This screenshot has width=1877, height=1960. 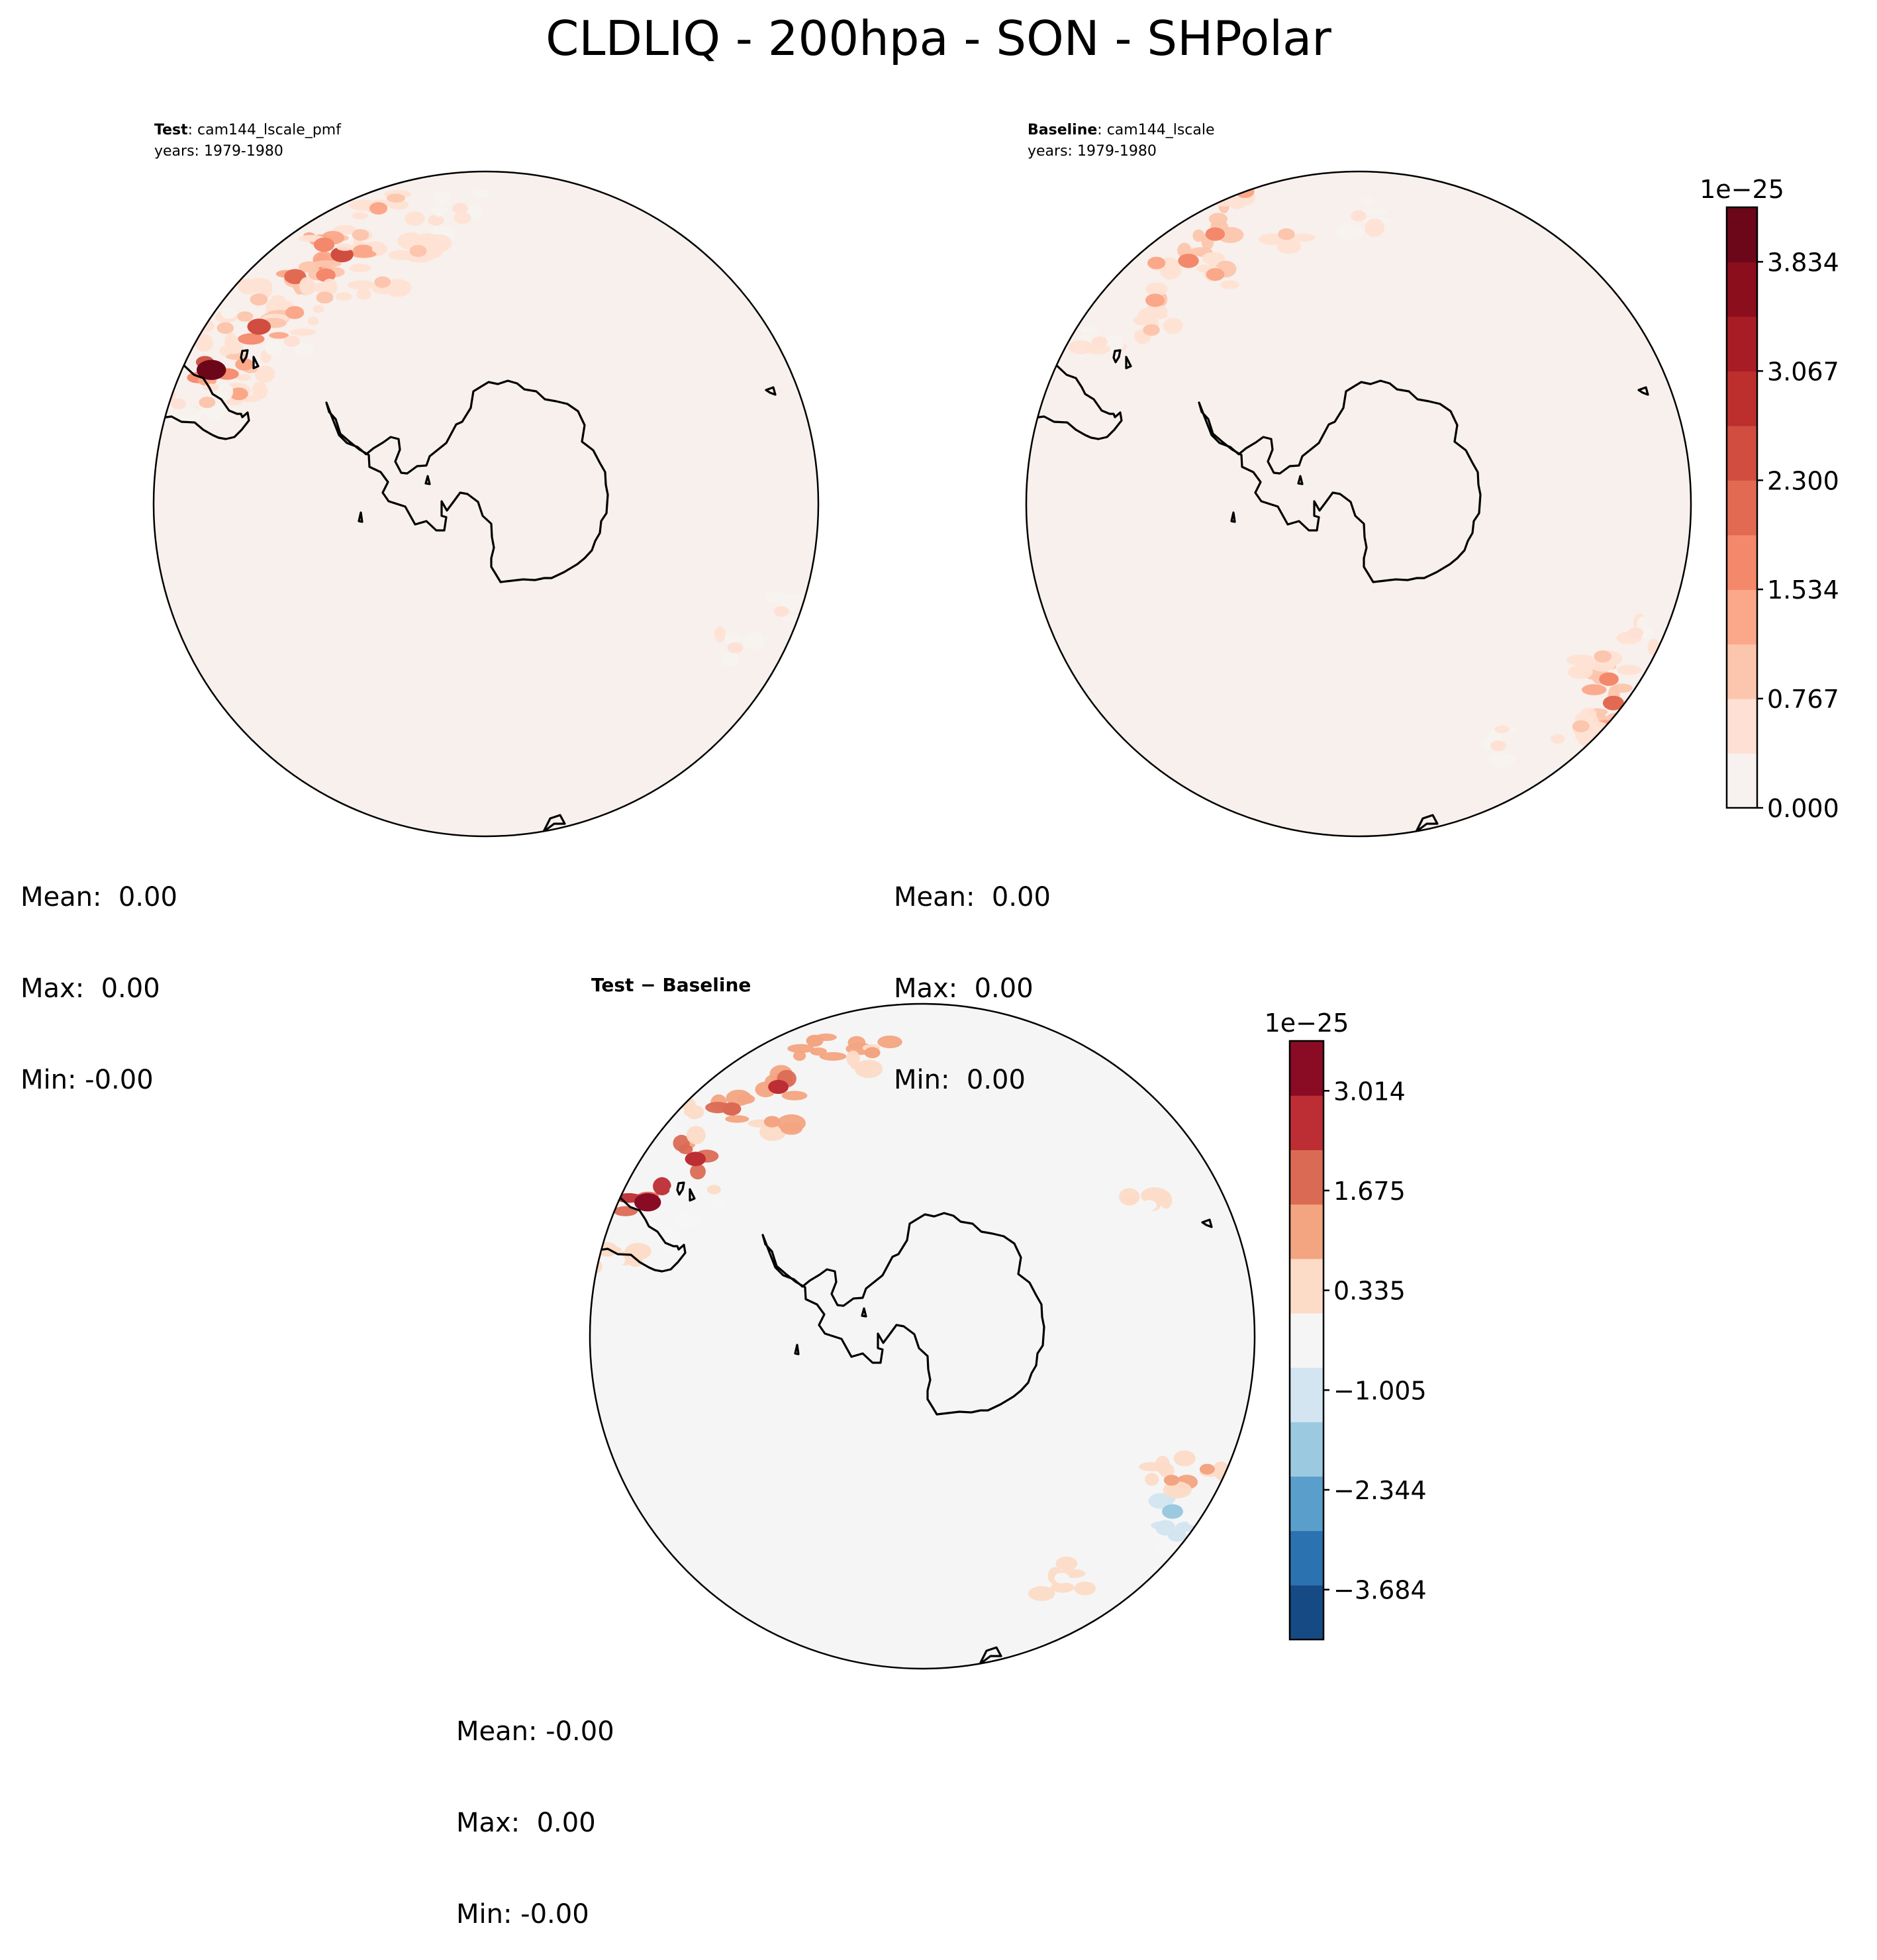 I want to click on colorbar-tick-label: 1.534, so click(x=1803, y=590).